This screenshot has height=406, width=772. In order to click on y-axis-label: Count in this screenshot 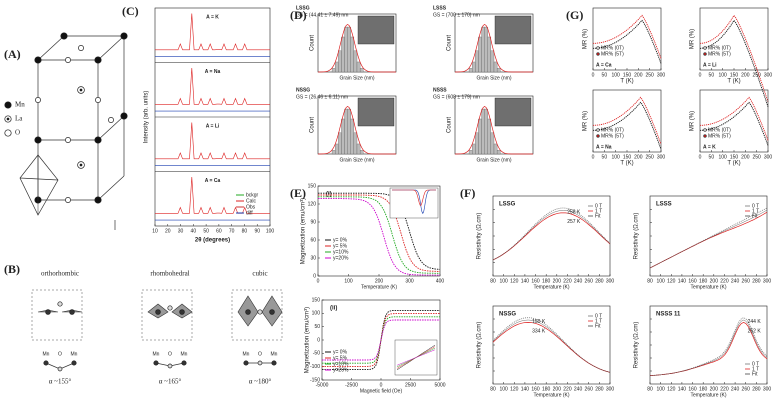, I will do `click(313, 125)`.